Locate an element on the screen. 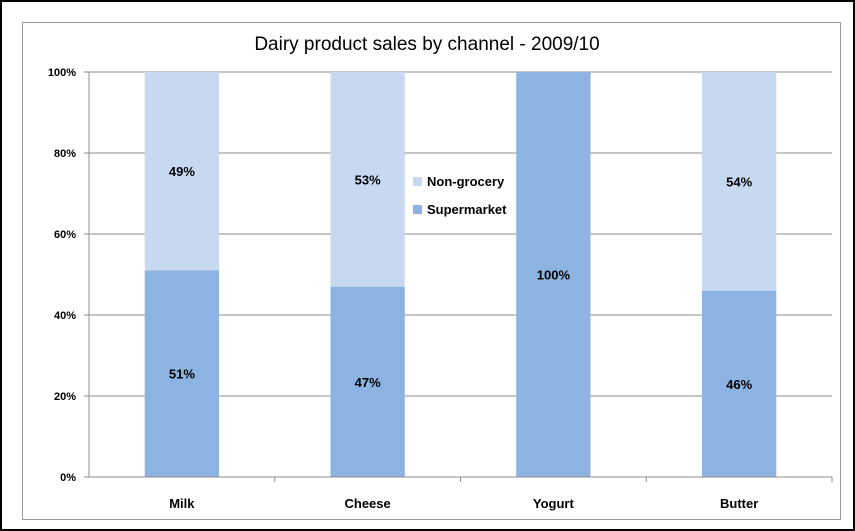 This screenshot has width=855, height=531. x-category-label: Yogurt is located at coordinates (554, 503).